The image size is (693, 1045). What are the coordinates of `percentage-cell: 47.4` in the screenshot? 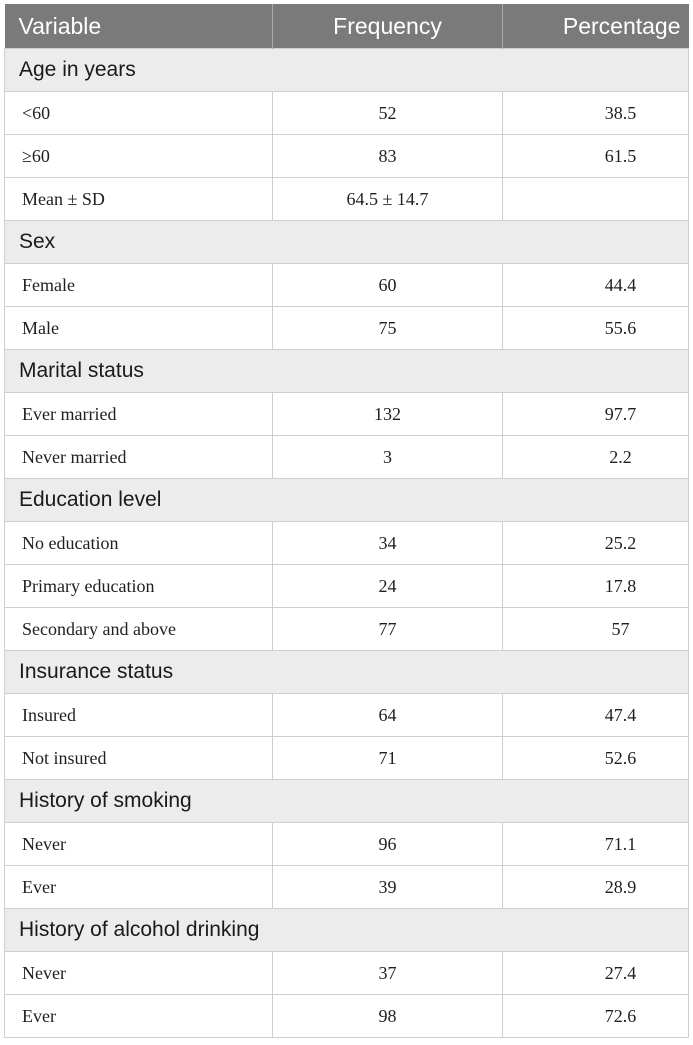 It's located at (595, 715).